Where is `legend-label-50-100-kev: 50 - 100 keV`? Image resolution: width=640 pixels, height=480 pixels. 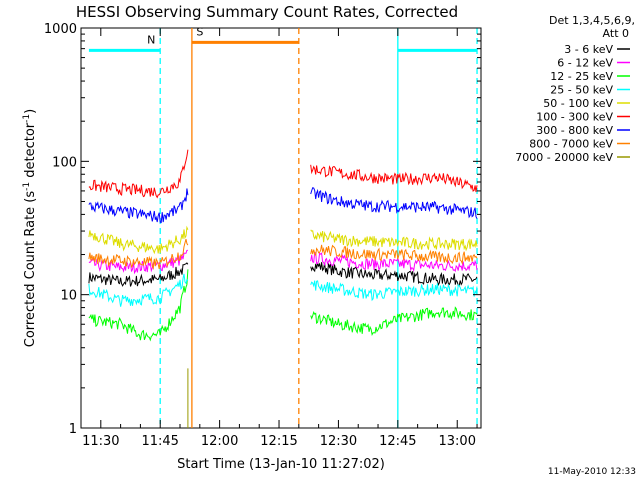 legend-label-50-100-kev: 50 - 100 keV is located at coordinates (578, 103).